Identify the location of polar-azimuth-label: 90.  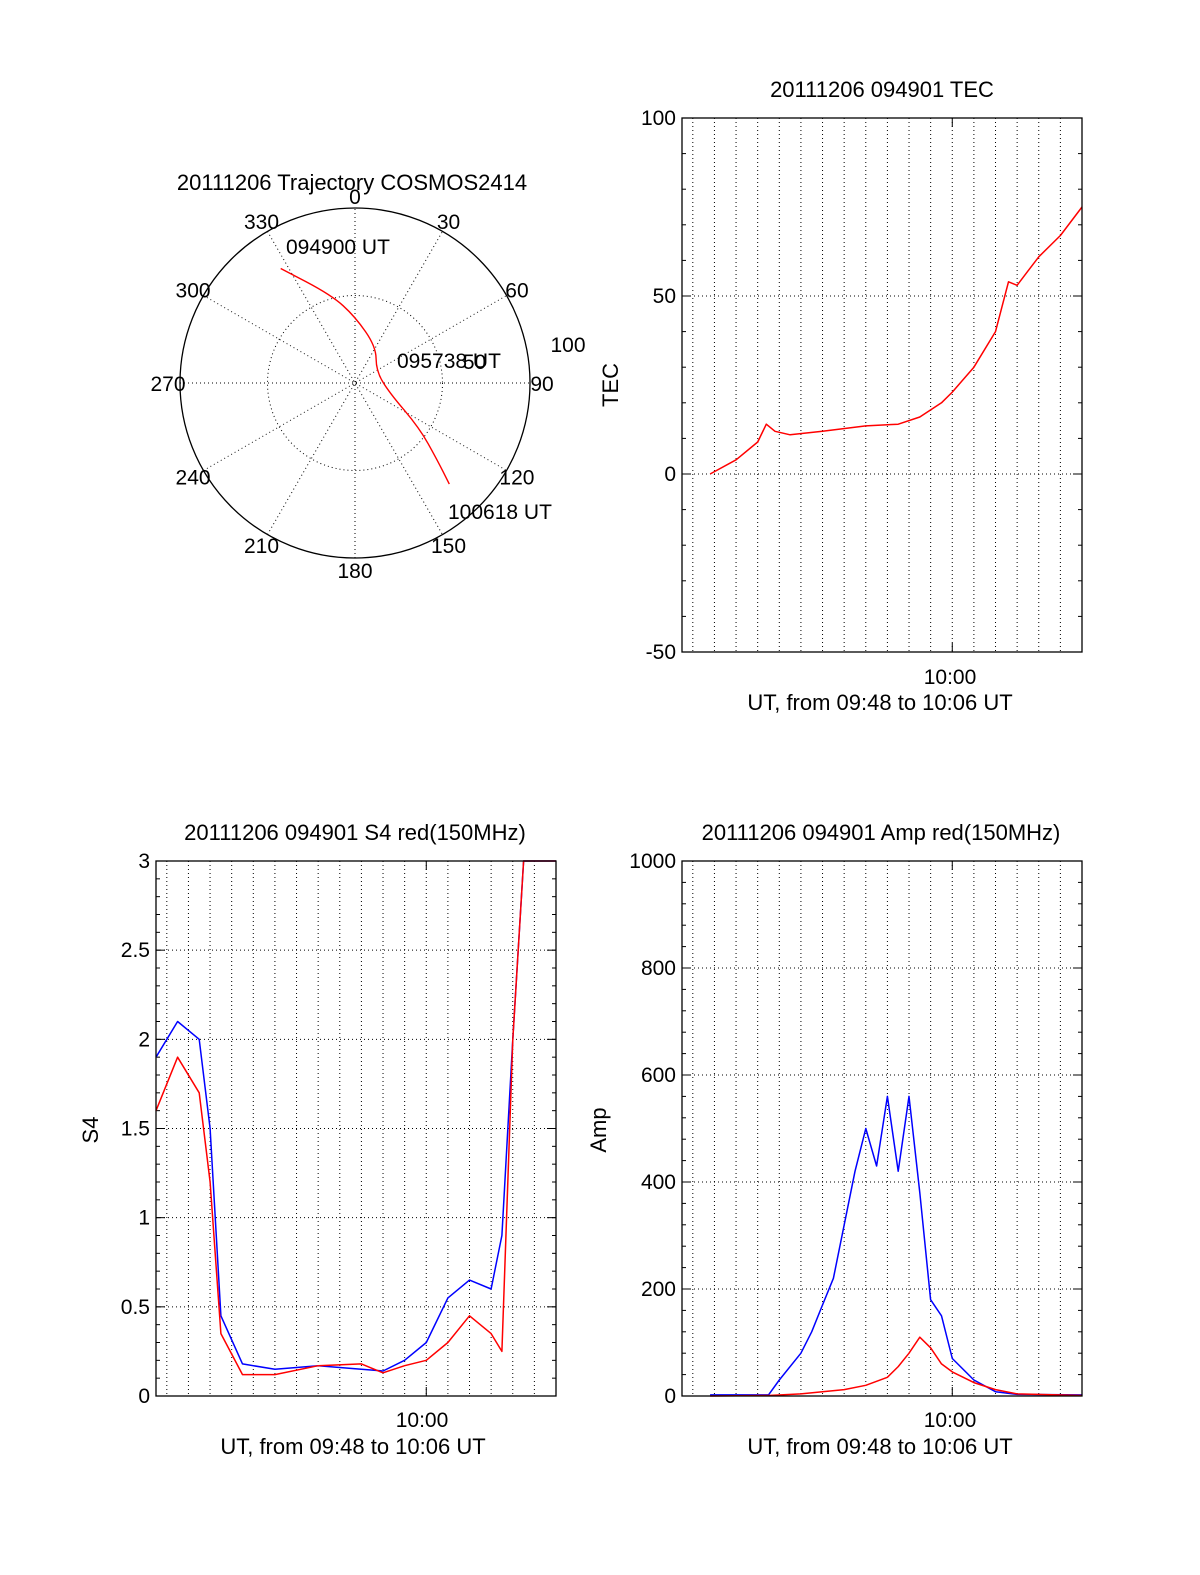
(541, 384).